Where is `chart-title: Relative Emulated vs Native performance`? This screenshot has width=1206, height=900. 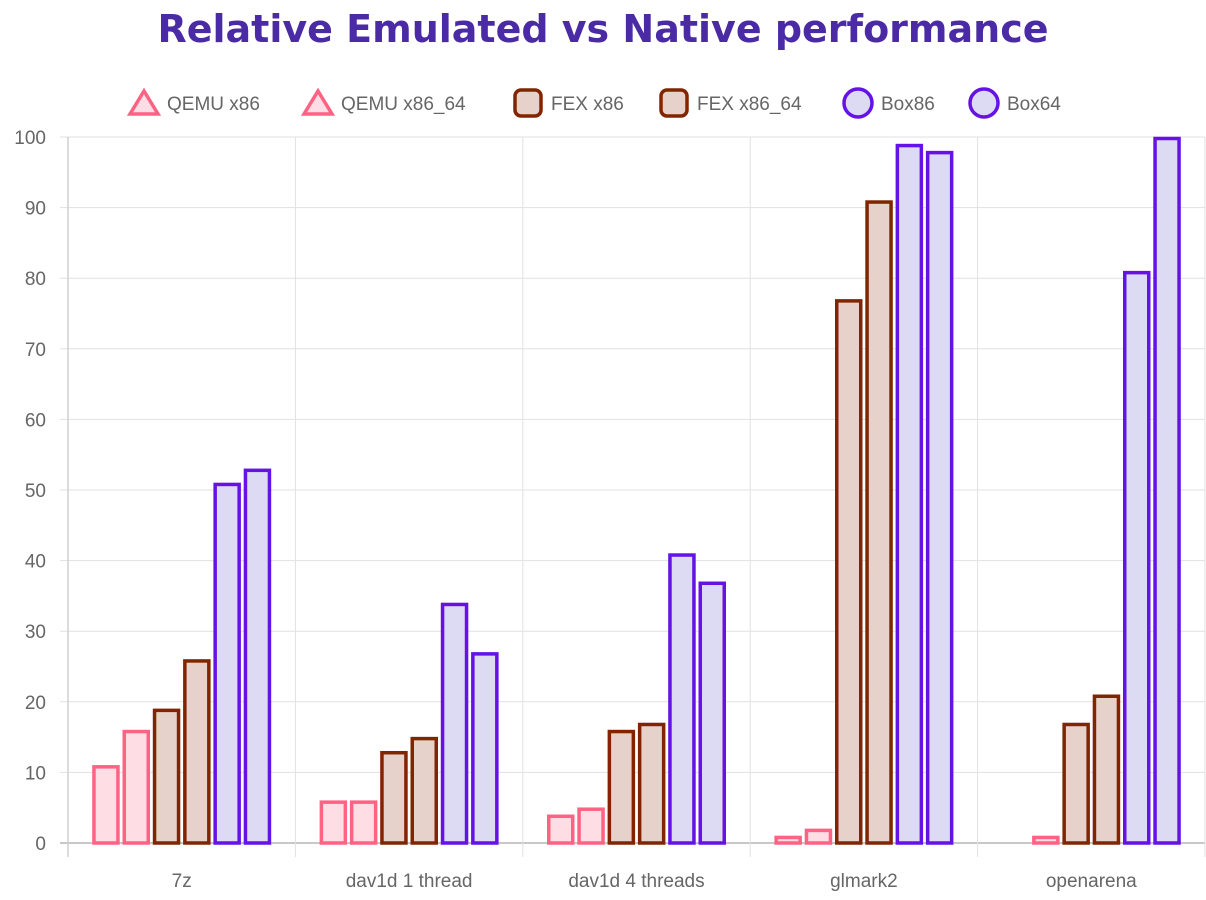 chart-title: Relative Emulated vs Native performance is located at coordinates (602, 29).